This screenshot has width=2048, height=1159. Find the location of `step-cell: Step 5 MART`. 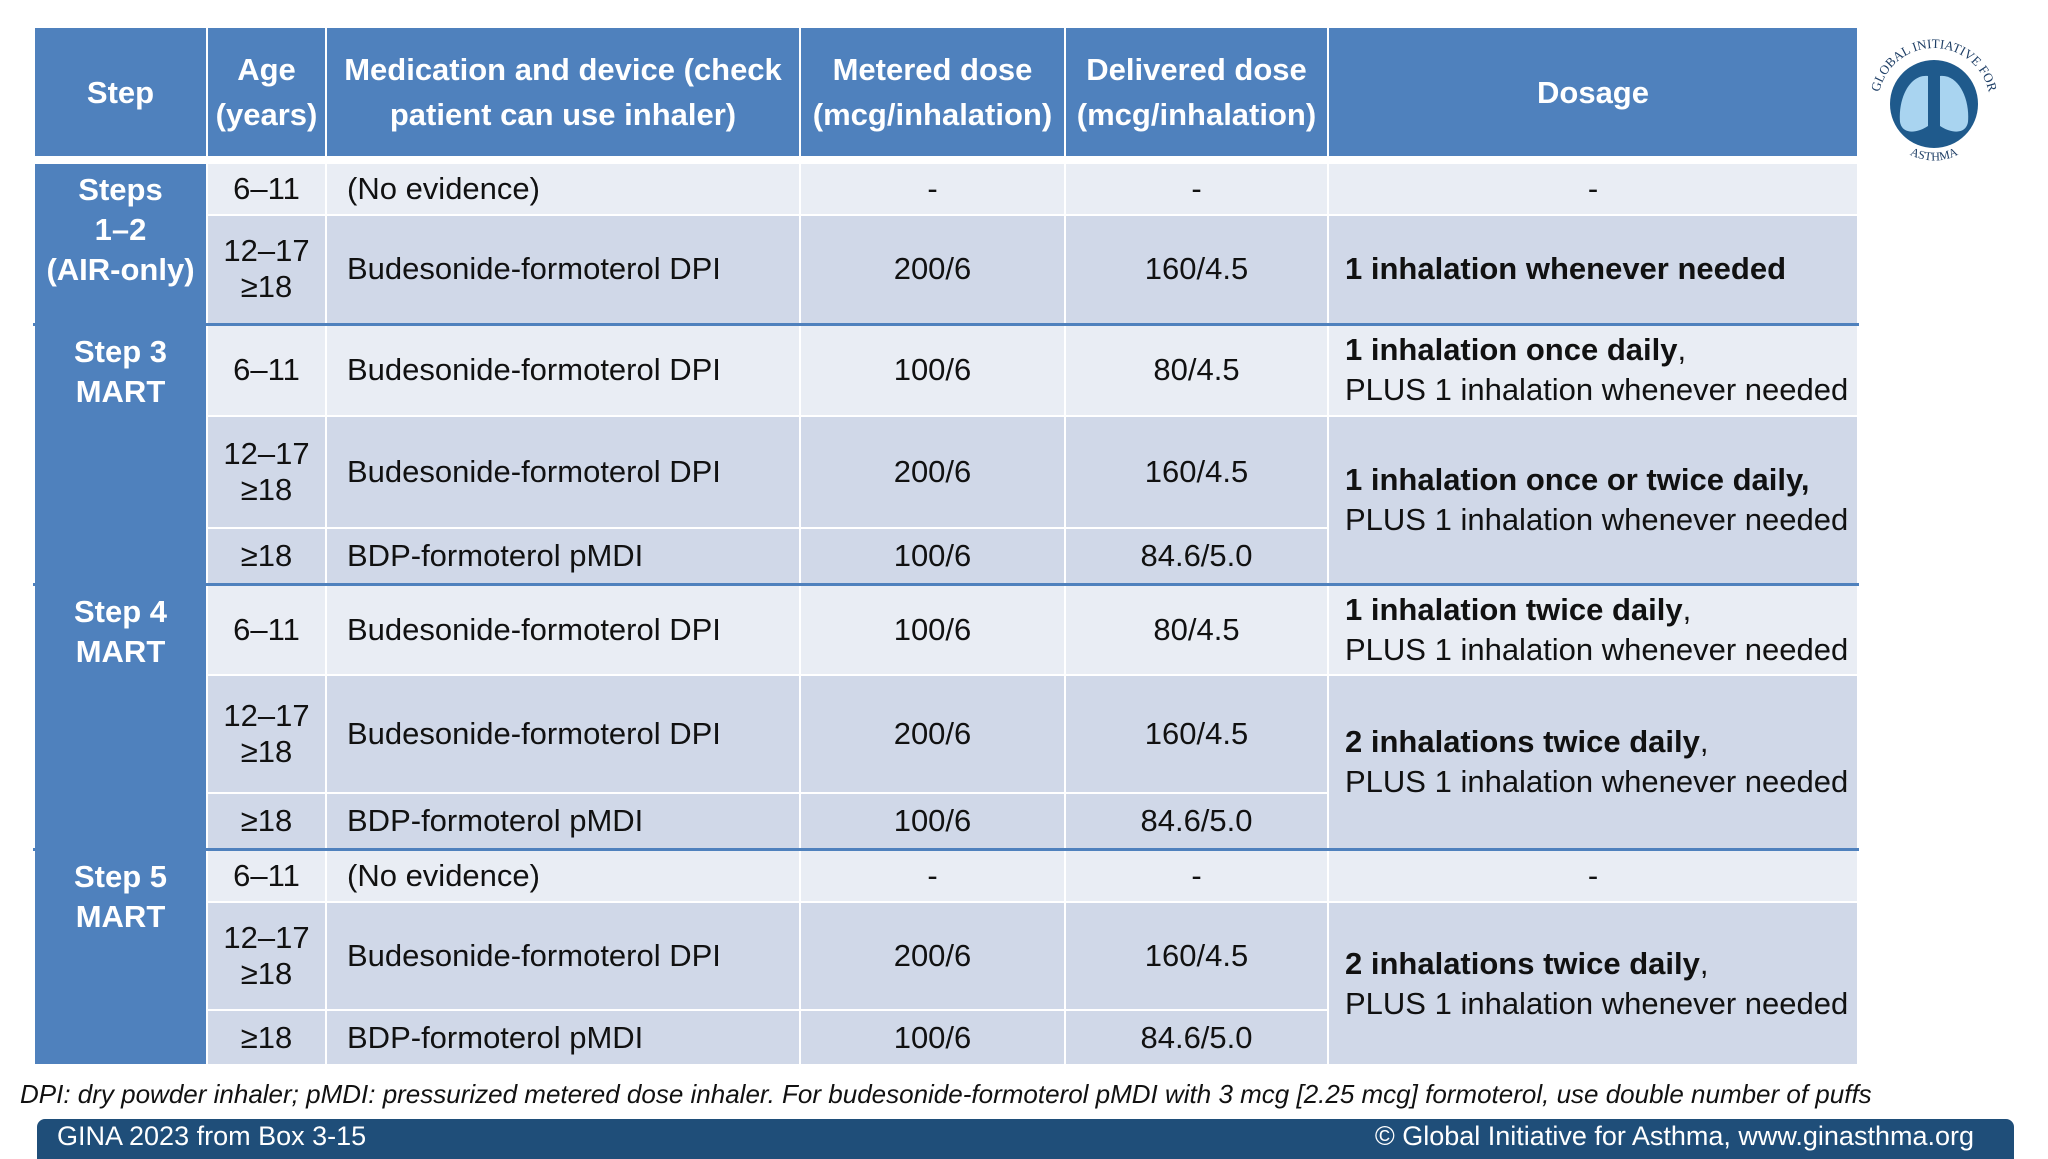

step-cell: Step 5 MART is located at coordinates (120, 956).